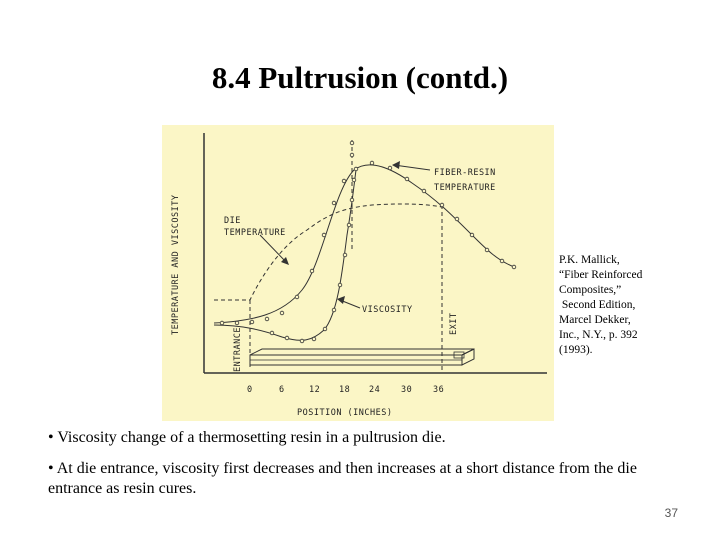 This screenshot has width=720, height=540. Describe the element at coordinates (597, 305) in the screenshot. I see `citation-line: Second Edition,` at that location.